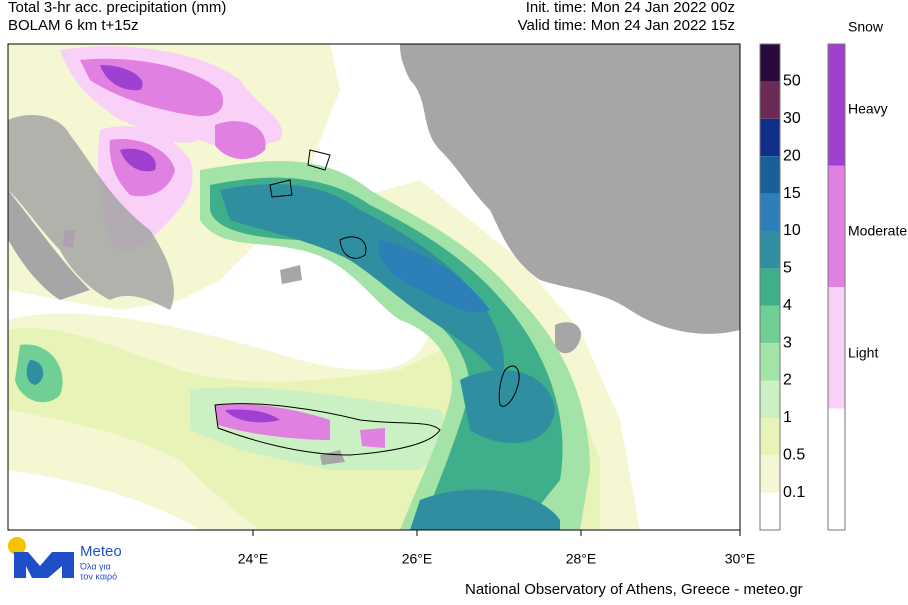 The width and height of the screenshot is (908, 605). Describe the element at coordinates (787, 380) in the screenshot. I see `scale-label: 2` at that location.